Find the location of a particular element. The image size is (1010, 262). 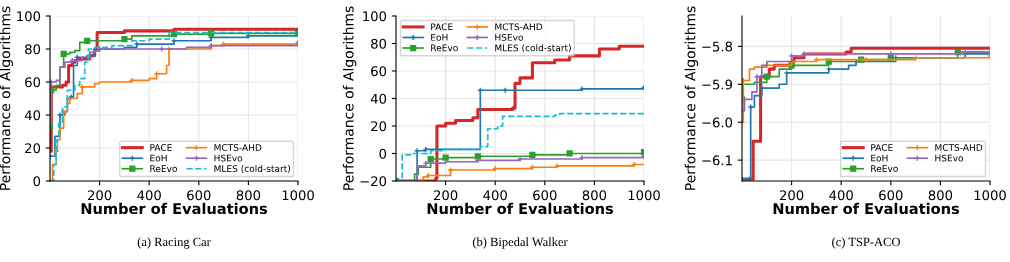

y-tick-label: −5.9 is located at coordinates (717, 84).